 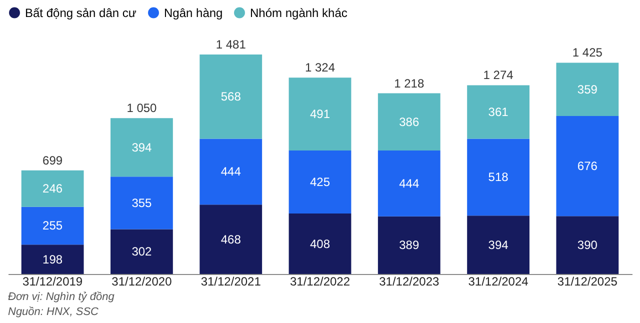 I want to click on data-label: 359, so click(x=587, y=89).